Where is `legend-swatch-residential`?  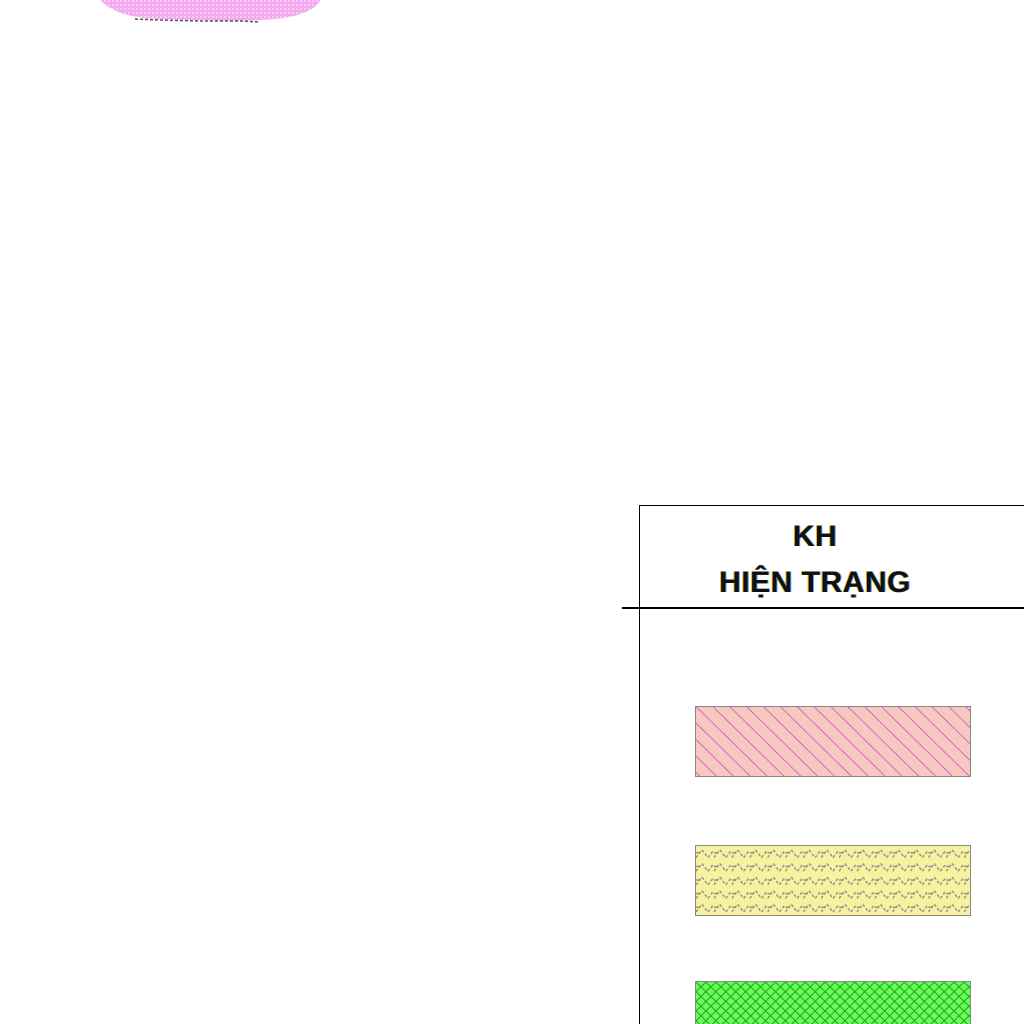
legend-swatch-residential is located at coordinates (833, 741).